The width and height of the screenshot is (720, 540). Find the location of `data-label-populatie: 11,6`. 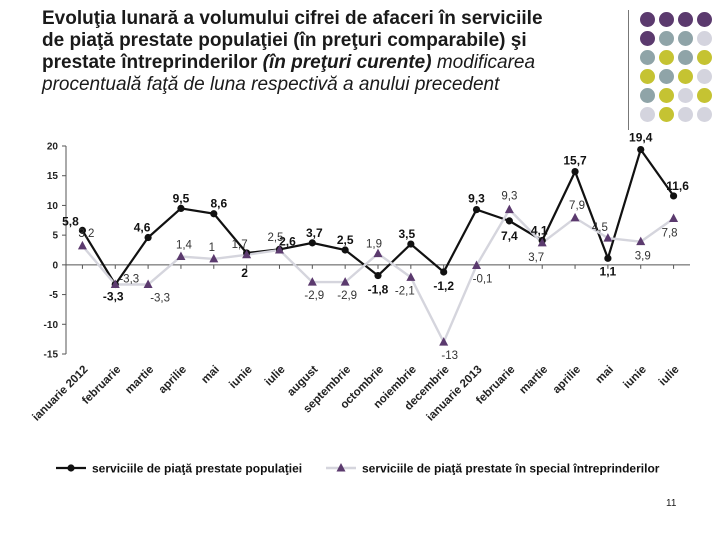

data-label-populatie: 11,6 is located at coordinates (677, 186).